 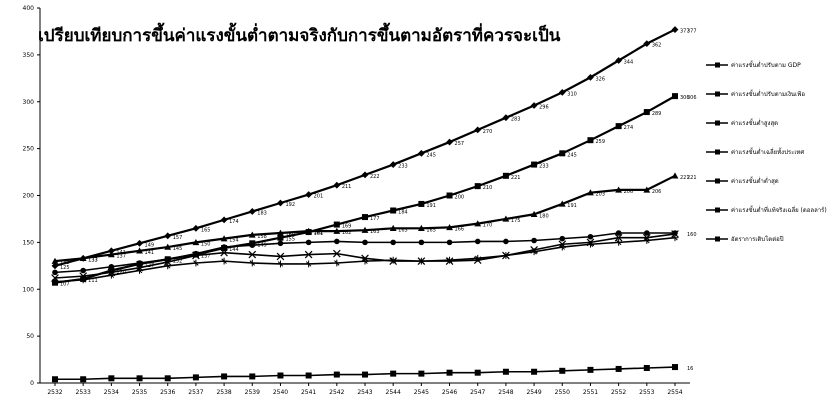 I want to click on data-label: 233, so click(x=403, y=167).